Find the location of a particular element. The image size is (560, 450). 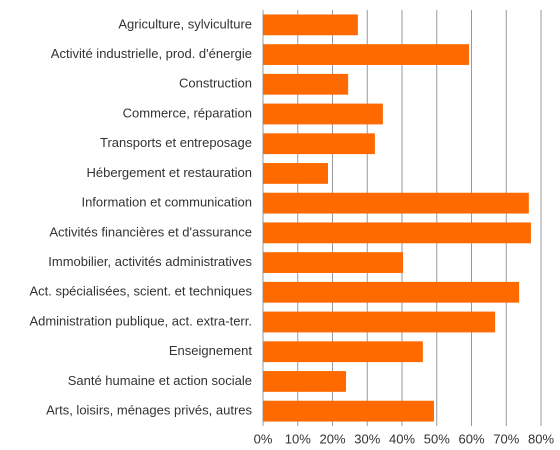

y-tick-label: Immobilier, activités administratives is located at coordinates (150, 261).